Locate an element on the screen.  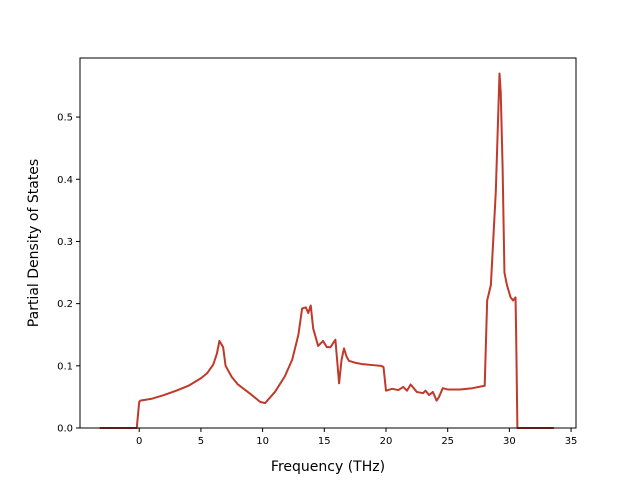
y-tick-label: 0.1 is located at coordinates (65, 366).